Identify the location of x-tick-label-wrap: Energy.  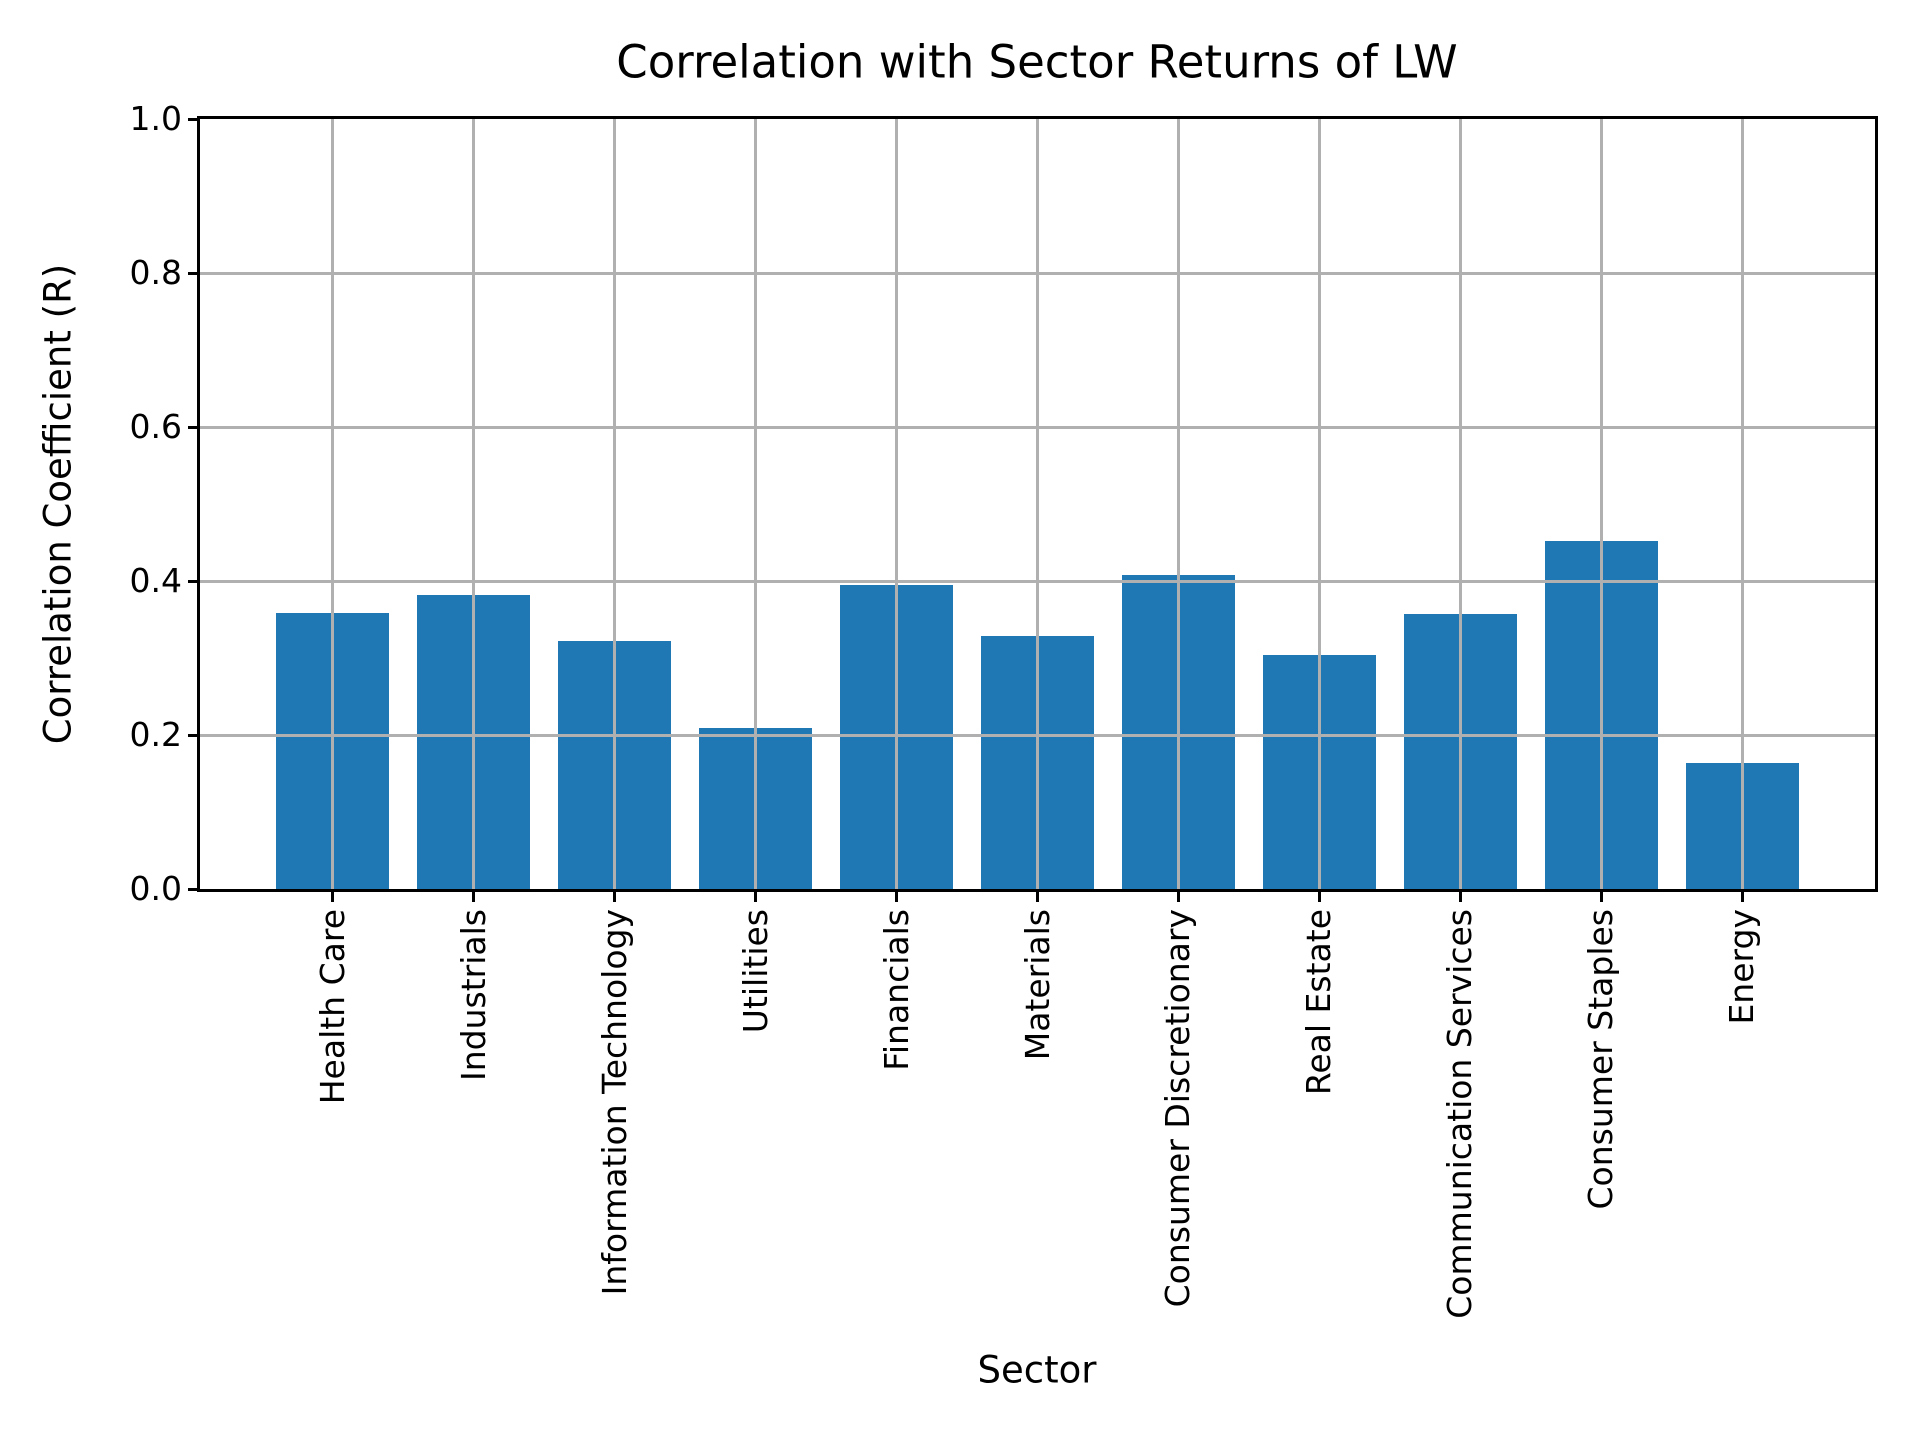
(1742, 969).